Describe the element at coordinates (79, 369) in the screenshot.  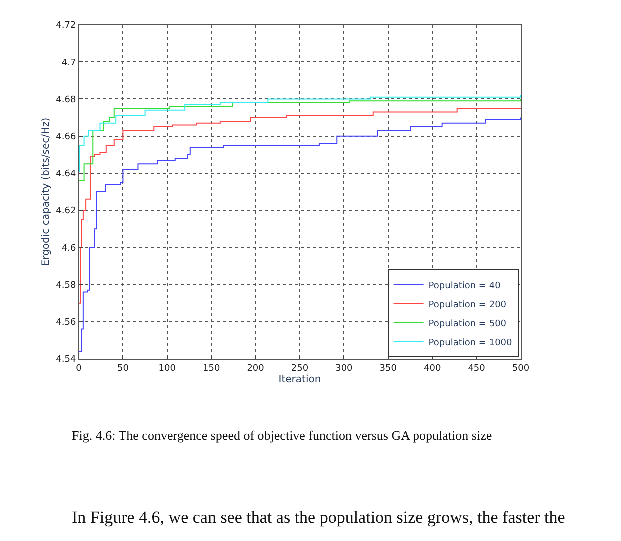
I see `x-tick-label: 0` at that location.